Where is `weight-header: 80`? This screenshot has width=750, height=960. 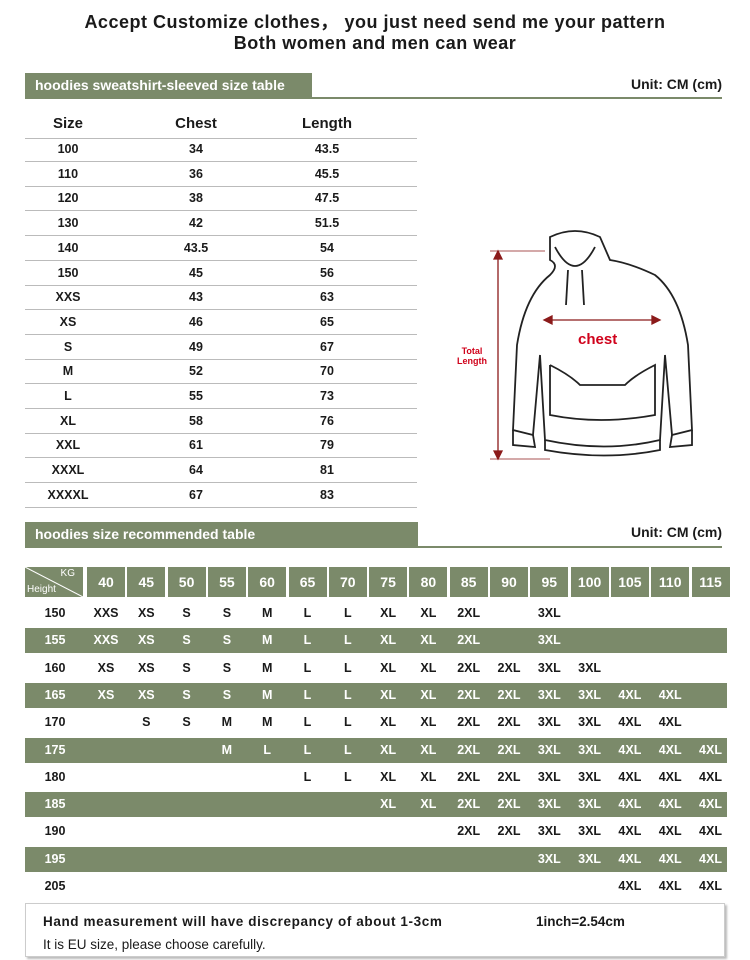
weight-header: 80 is located at coordinates (428, 582).